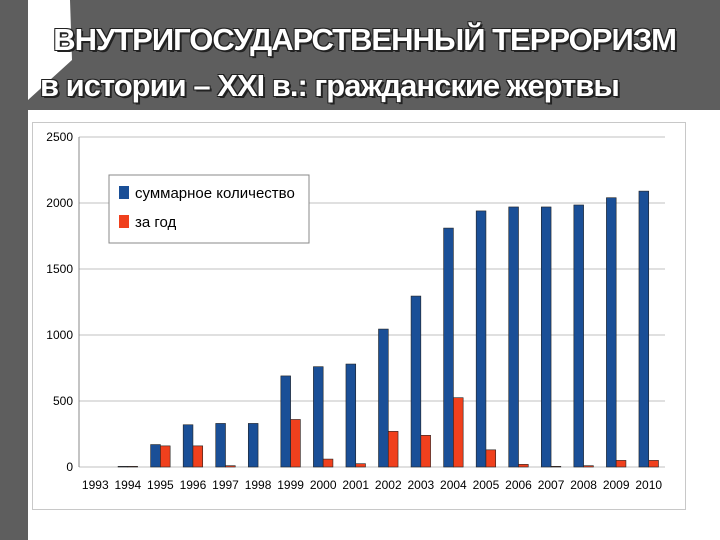  Describe the element at coordinates (551, 485) in the screenshot. I see `x-tick-label: 2007` at that location.